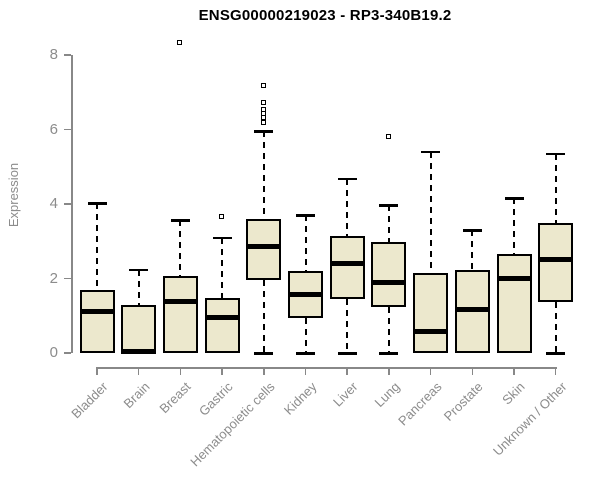 Image resolution: width=600 pixels, height=500 pixels. Describe the element at coordinates (325, 15) in the screenshot. I see `chart-title: ENSG00000219023 - RP3-340B19.2` at that location.